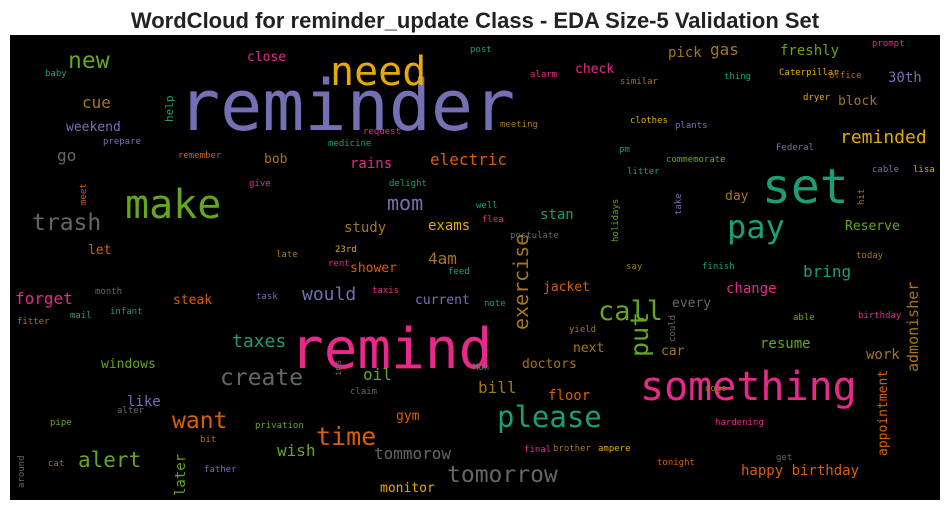  What do you see at coordinates (276, 159) in the screenshot?
I see `word: bob` at bounding box center [276, 159].